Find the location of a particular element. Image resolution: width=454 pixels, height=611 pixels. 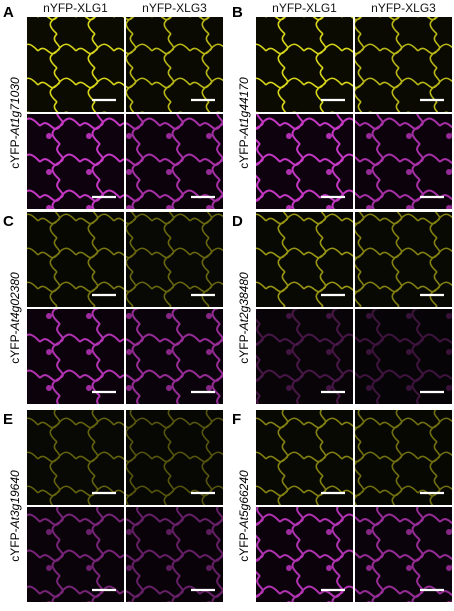

row-label: cYFP-At2g38480 is located at coordinates (244, 318).